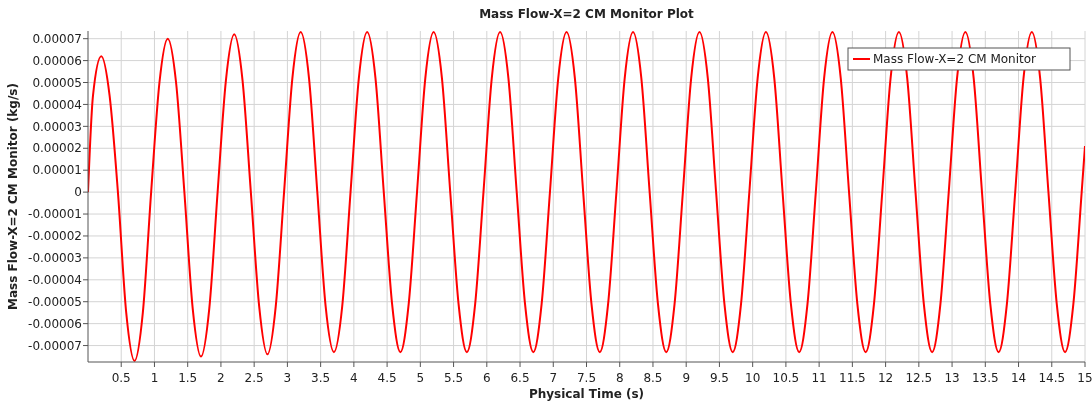 The width and height of the screenshot is (1092, 403). I want to click on x-tick-label: 1, so click(154, 378).